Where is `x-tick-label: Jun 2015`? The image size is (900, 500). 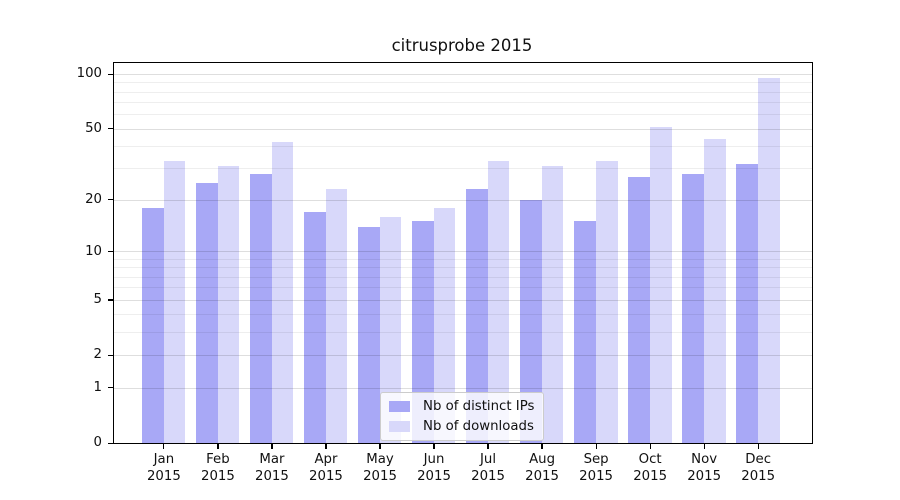 x-tick-label: Jun 2015 is located at coordinates (434, 468).